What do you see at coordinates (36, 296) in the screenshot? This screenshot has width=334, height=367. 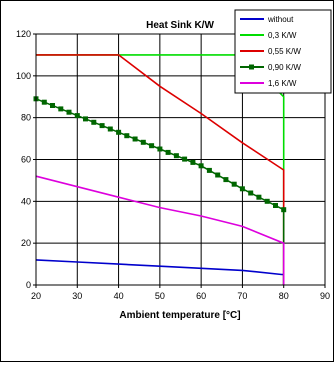 I see `x-tick-label: 20` at bounding box center [36, 296].